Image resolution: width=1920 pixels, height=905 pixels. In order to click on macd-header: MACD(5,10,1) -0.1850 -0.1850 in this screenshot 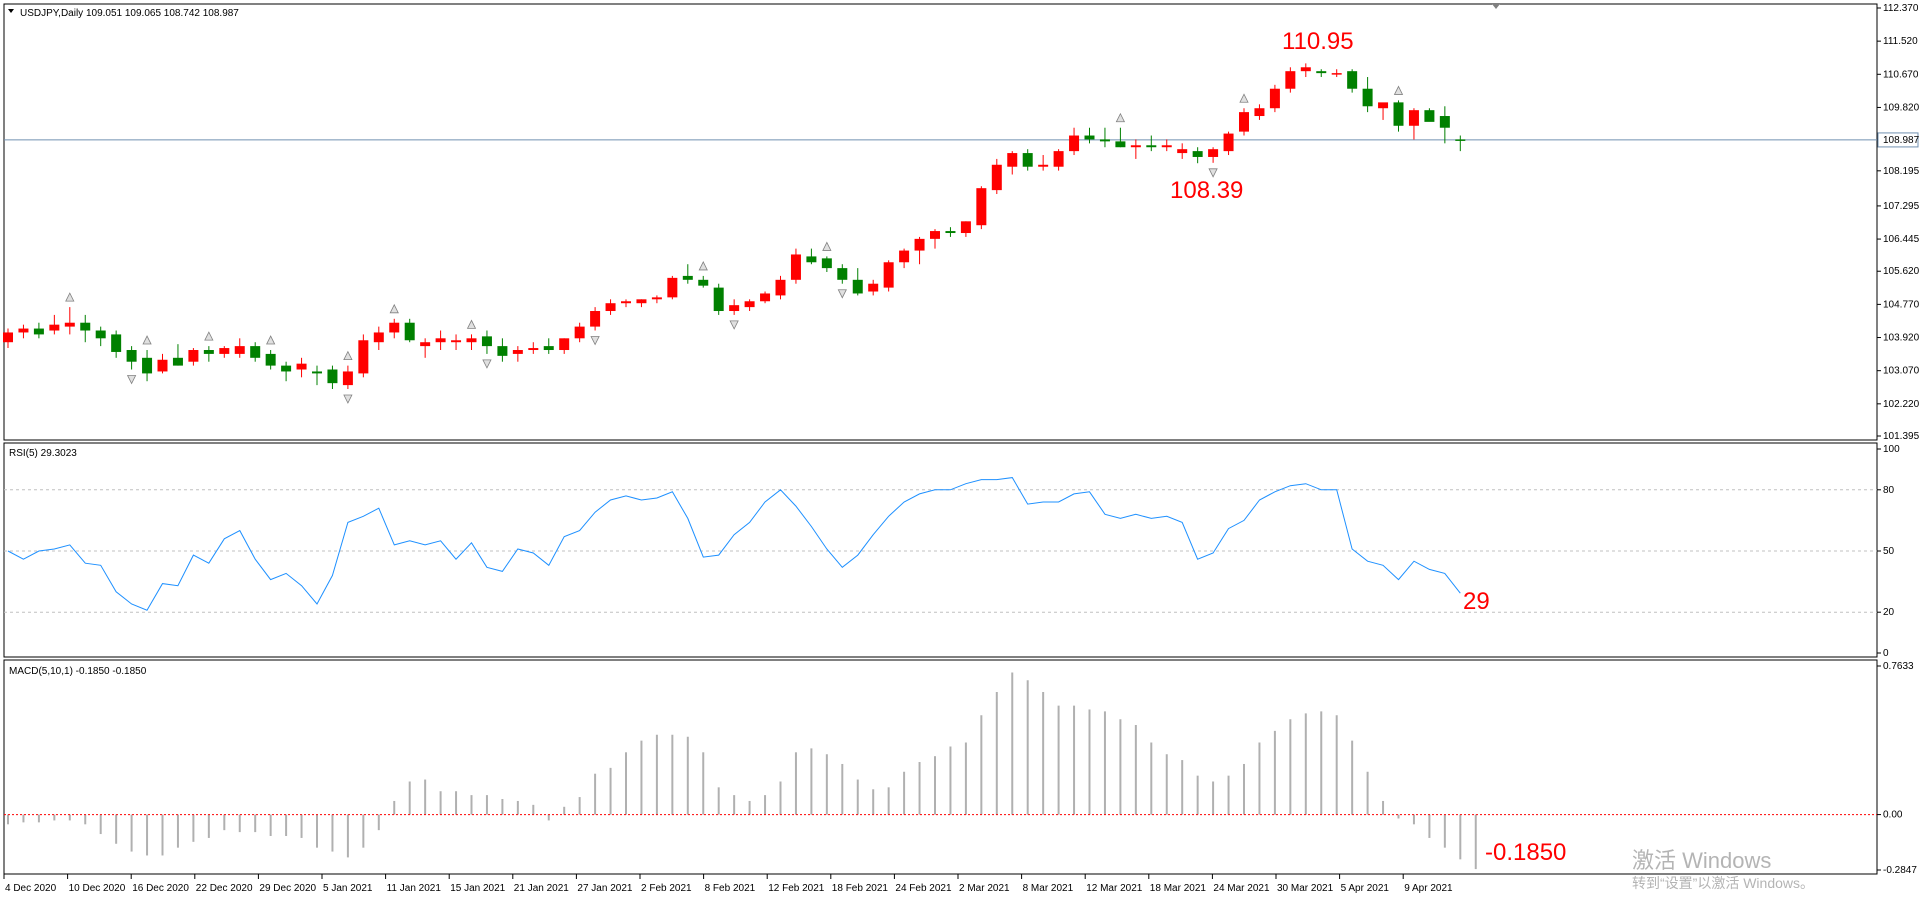, I will do `click(78, 671)`.